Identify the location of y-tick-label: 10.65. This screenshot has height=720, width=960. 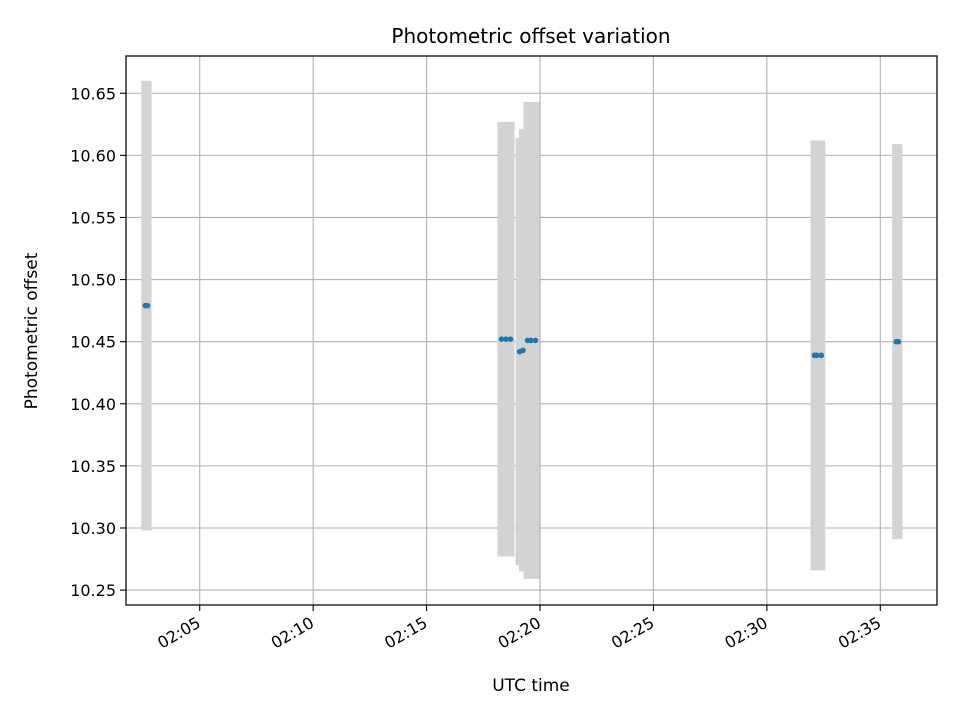
(93, 93).